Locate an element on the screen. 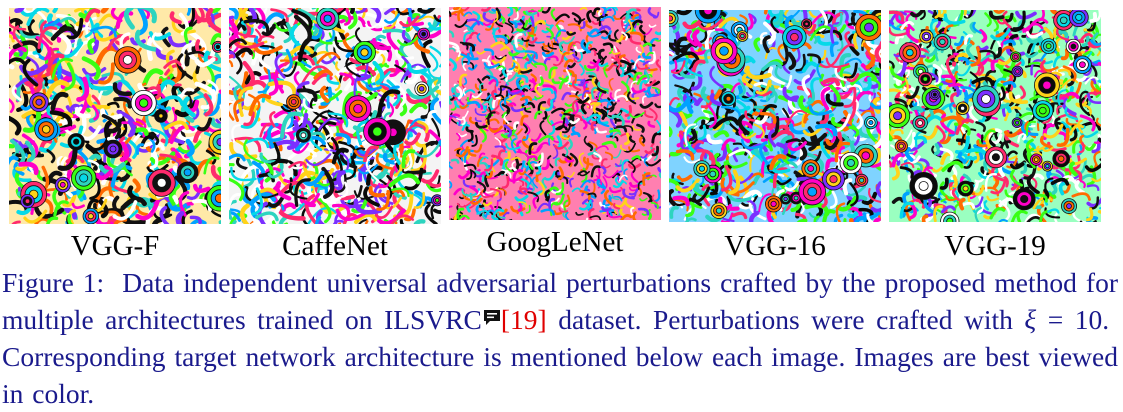  panel-label-googlenet: GoogLeNet is located at coordinates (555, 242).